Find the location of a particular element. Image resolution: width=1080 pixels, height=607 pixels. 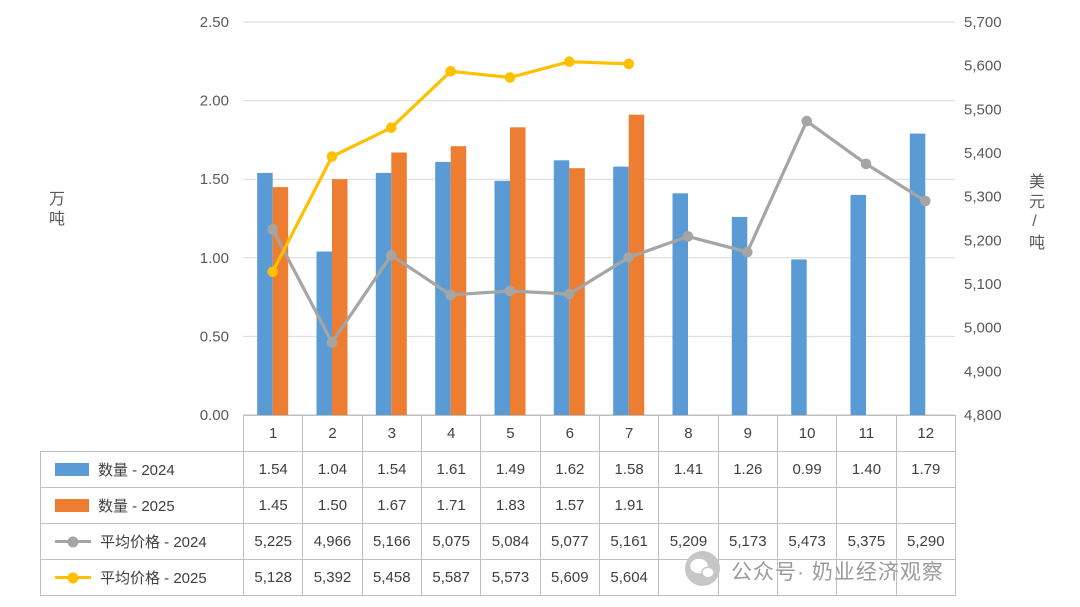

category-label: 5 is located at coordinates (510, 433).